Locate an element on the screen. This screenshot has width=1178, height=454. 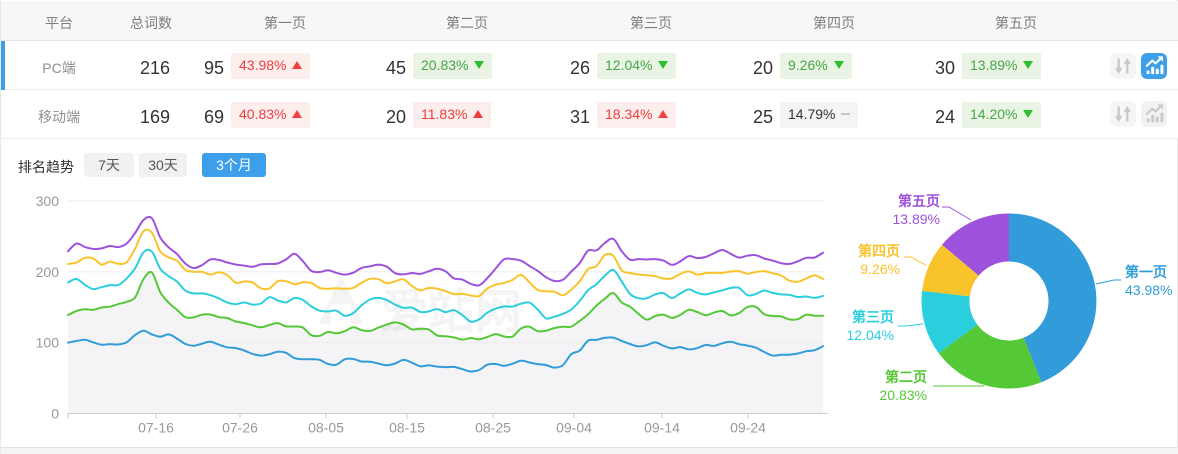
svg-text: 第五页 is located at coordinates (919, 201).